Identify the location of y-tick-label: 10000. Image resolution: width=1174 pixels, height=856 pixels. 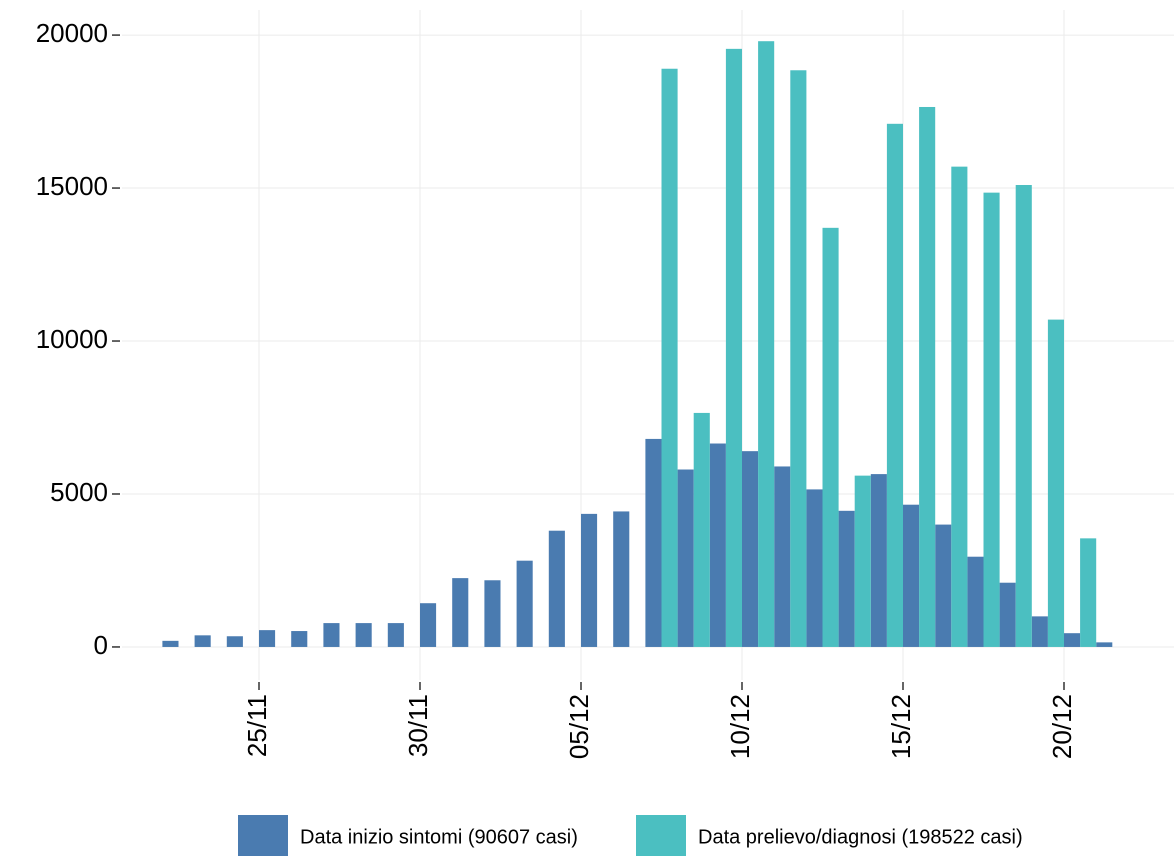
(72, 339).